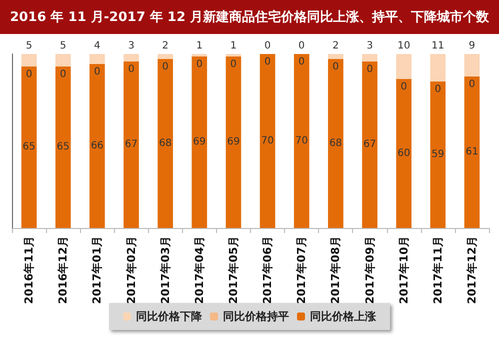 The image size is (499, 338). What do you see at coordinates (169, 316) in the screenshot?
I see `legend-label: 同比价格下降` at bounding box center [169, 316].